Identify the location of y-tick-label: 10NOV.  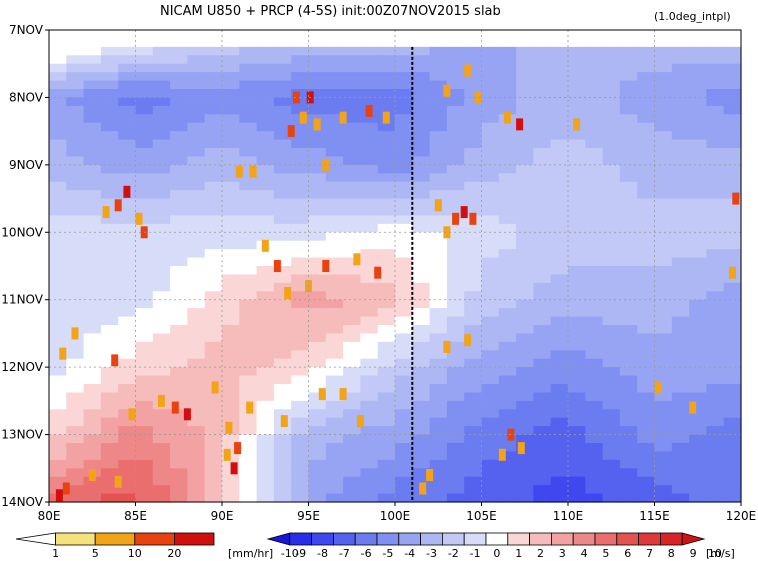
(22, 232).